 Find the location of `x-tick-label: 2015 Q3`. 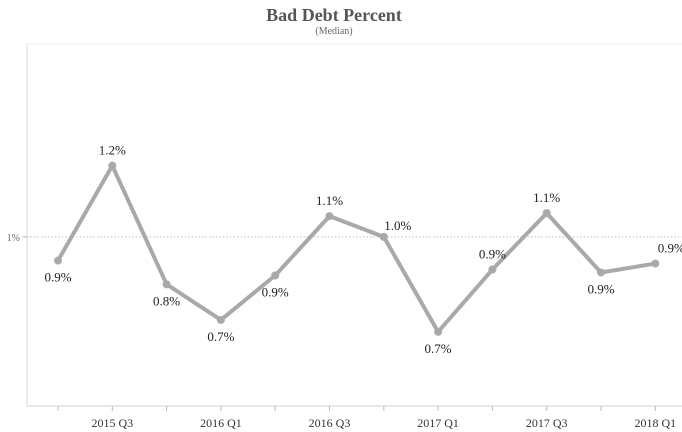

x-tick-label: 2015 Q3 is located at coordinates (112, 423).